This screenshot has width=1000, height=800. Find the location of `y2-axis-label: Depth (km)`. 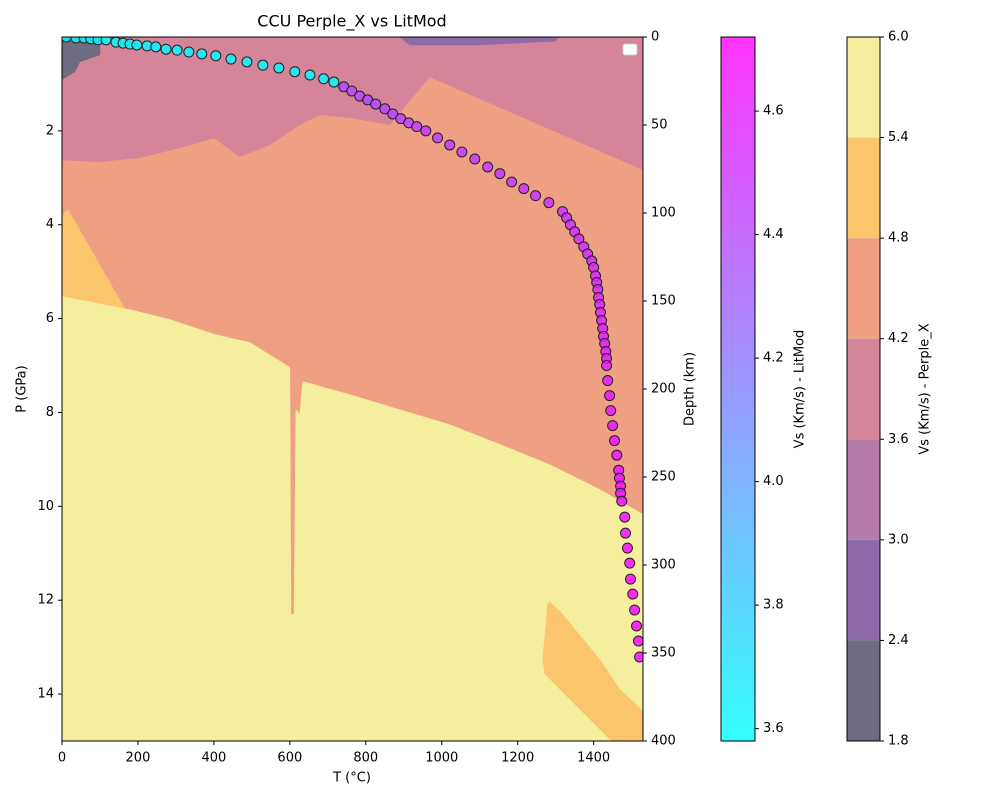

y2-axis-label: Depth (km) is located at coordinates (690, 389).